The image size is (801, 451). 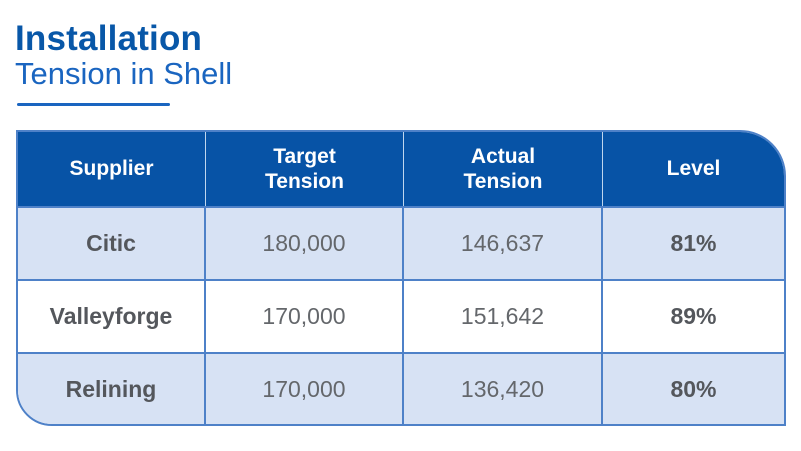 What do you see at coordinates (305, 242) in the screenshot?
I see `target-tension-cell: 180,000` at bounding box center [305, 242].